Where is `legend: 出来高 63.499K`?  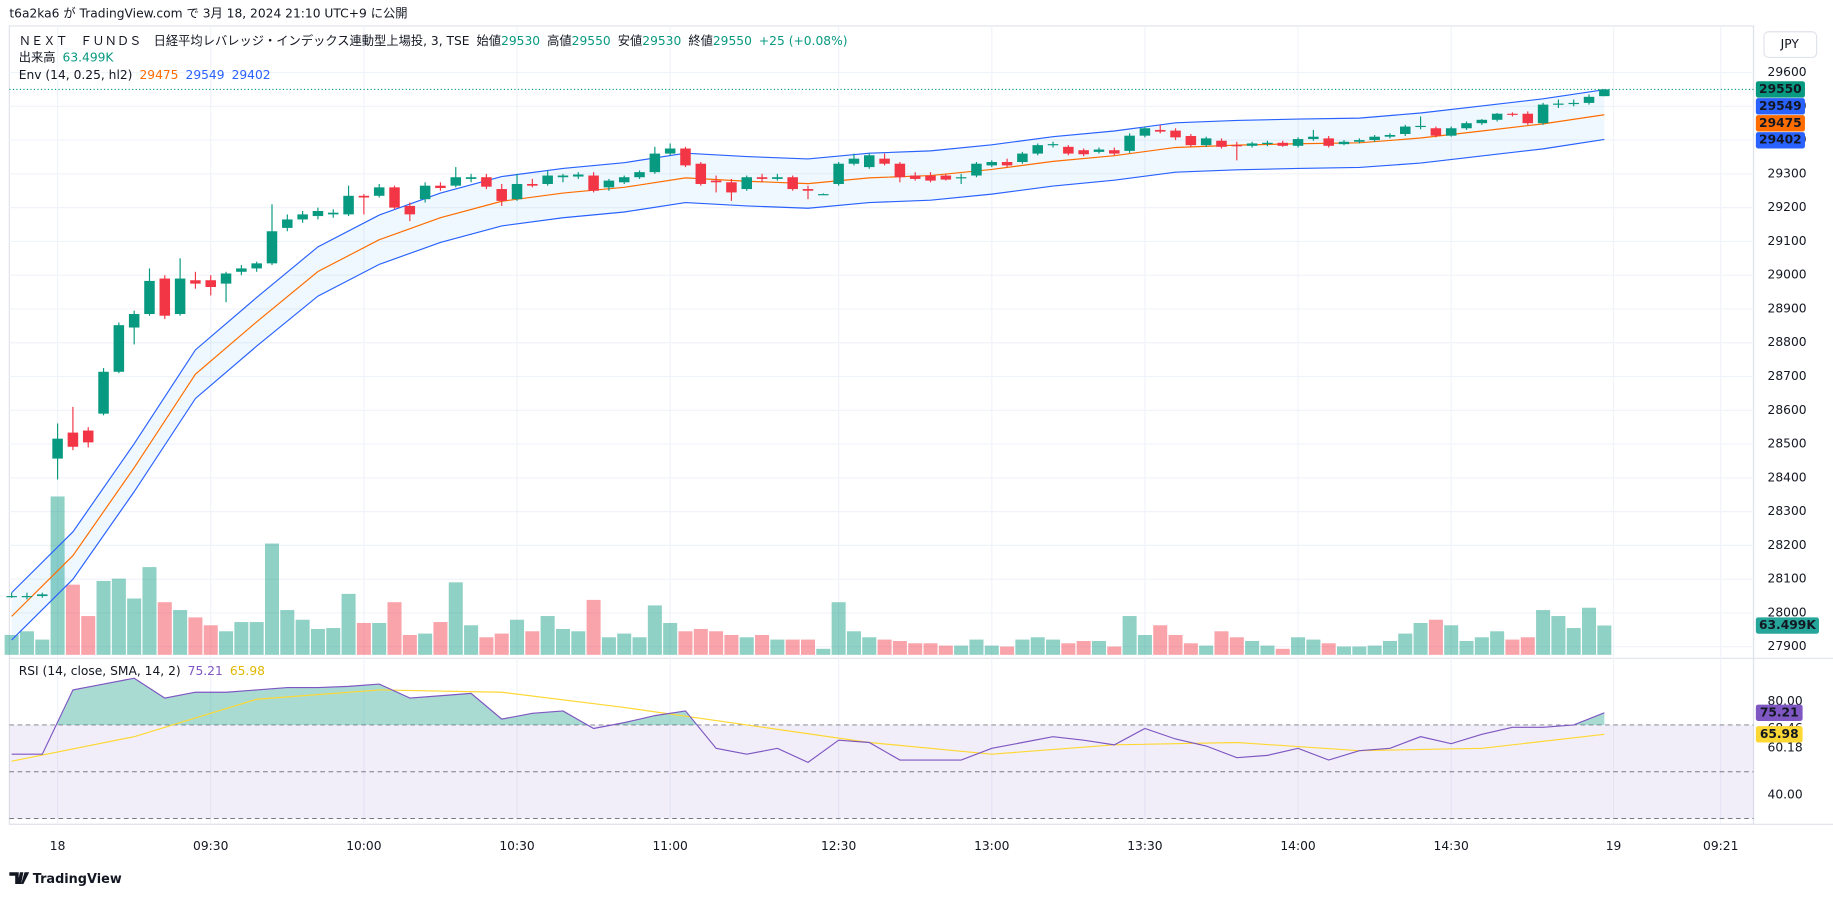 legend: 出来高 63.499K is located at coordinates (67, 56).